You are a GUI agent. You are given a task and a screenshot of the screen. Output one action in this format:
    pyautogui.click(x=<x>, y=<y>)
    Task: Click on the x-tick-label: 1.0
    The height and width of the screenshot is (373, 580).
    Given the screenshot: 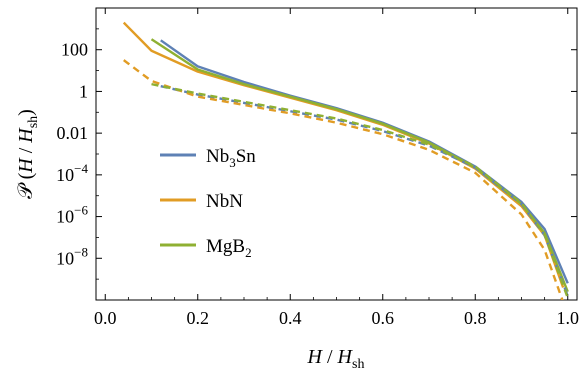 What is the action you would take?
    pyautogui.click(x=568, y=318)
    